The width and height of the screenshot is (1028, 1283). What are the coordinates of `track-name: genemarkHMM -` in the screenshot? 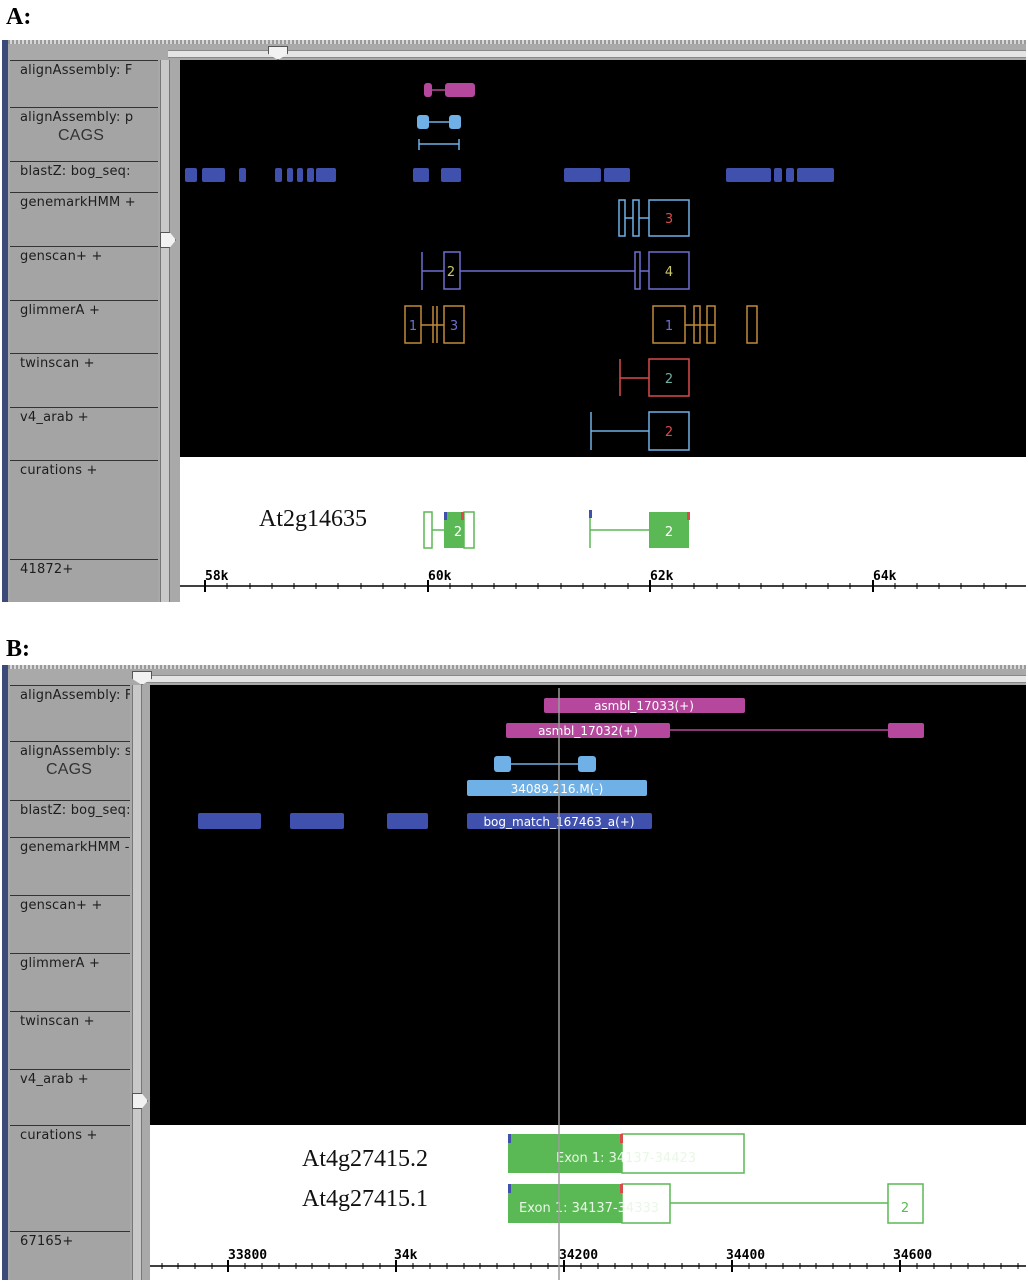 It's located at (70, 867).